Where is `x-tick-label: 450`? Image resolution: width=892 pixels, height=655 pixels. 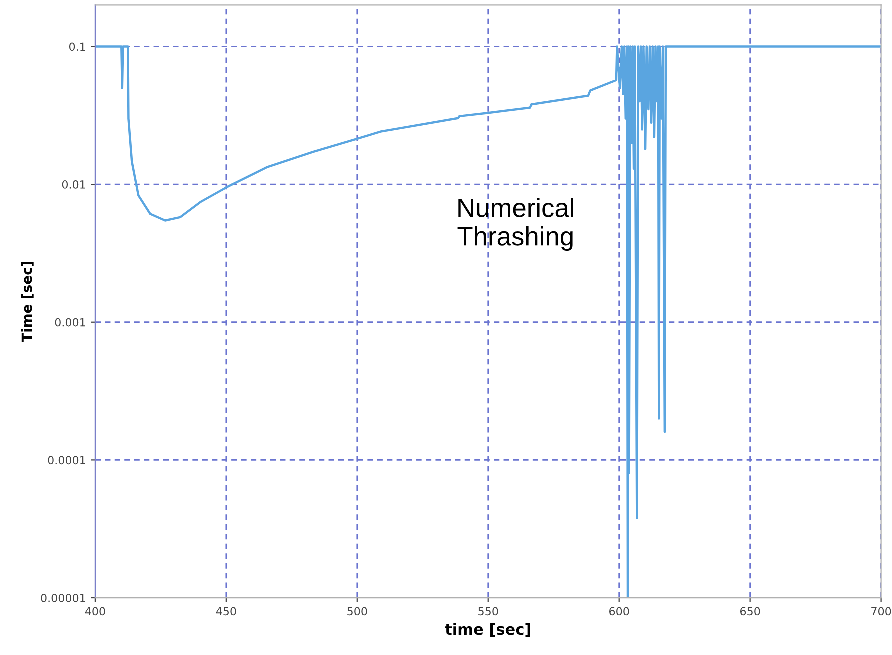
x-tick-label: 450 is located at coordinates (226, 611).